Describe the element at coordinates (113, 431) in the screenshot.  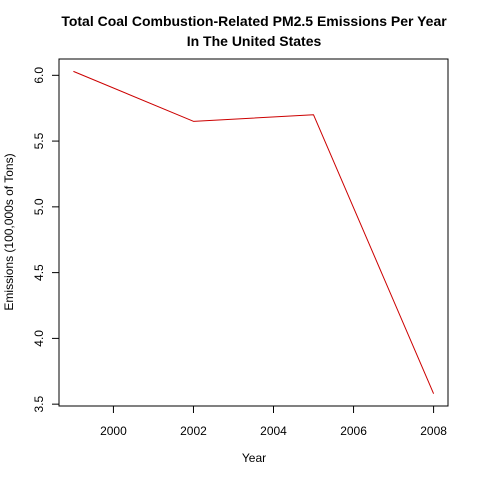
I see `x-tick-label: 2000` at that location.